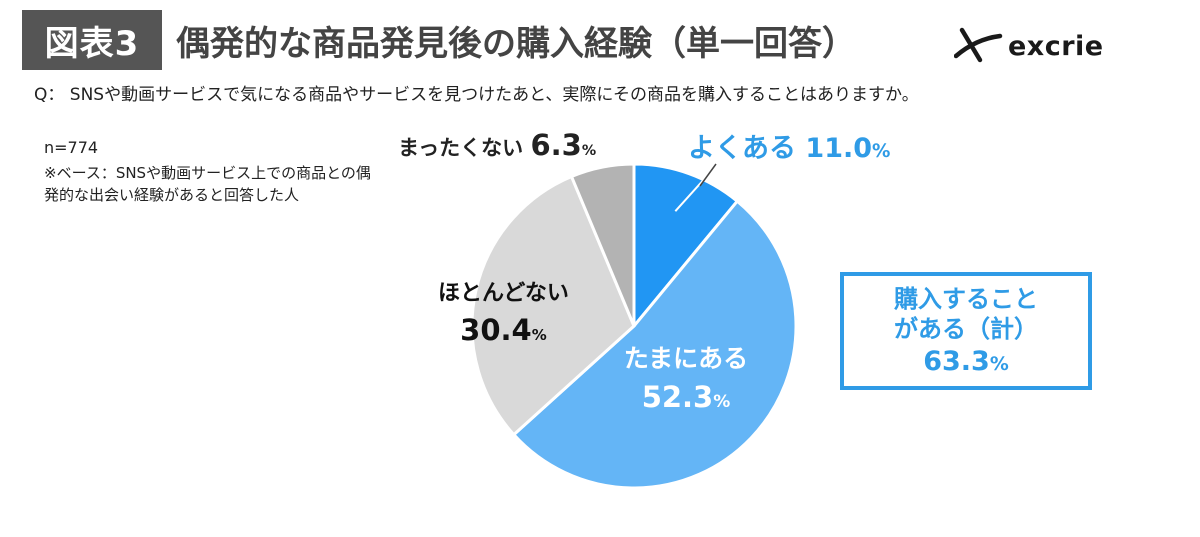 The width and height of the screenshot is (1200, 537). Describe the element at coordinates (539, 335) in the screenshot. I see `slice-label-rarely-unit: %` at that location.